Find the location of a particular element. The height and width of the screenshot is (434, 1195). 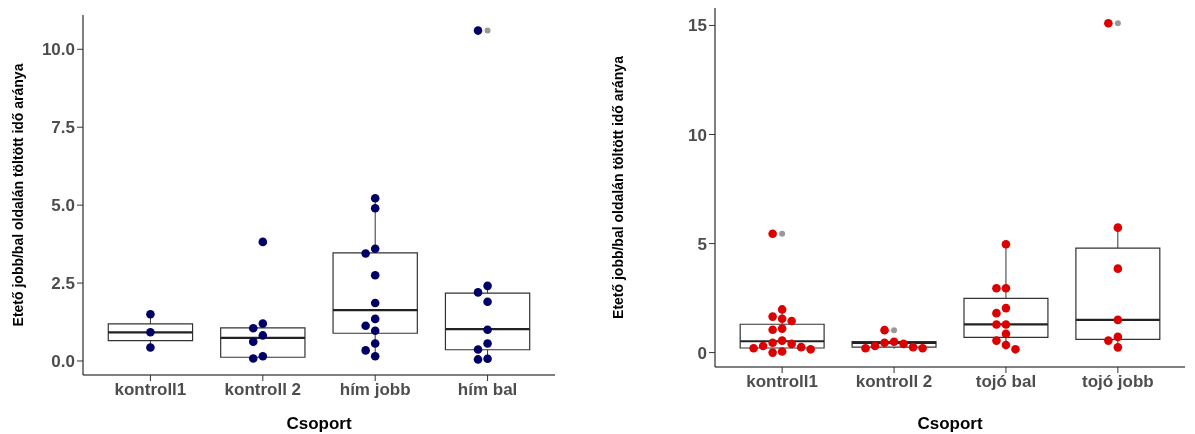

y-tick-label: 5.0 is located at coordinates (63, 206).